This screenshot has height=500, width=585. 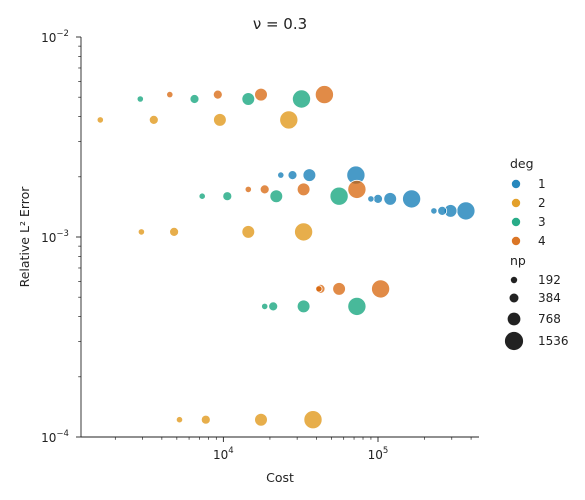 What do you see at coordinates (516, 222) in the screenshot?
I see `legend-swatch-deg3` at bounding box center [516, 222].